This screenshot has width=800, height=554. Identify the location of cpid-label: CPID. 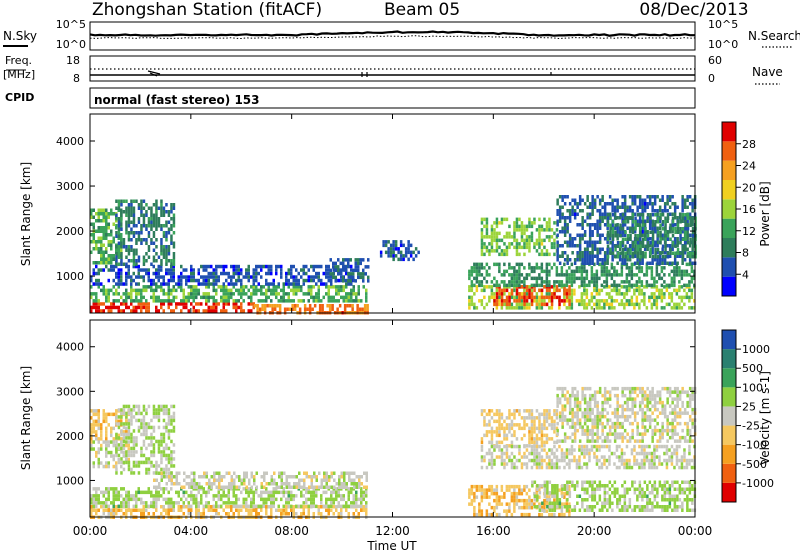
(19, 97).